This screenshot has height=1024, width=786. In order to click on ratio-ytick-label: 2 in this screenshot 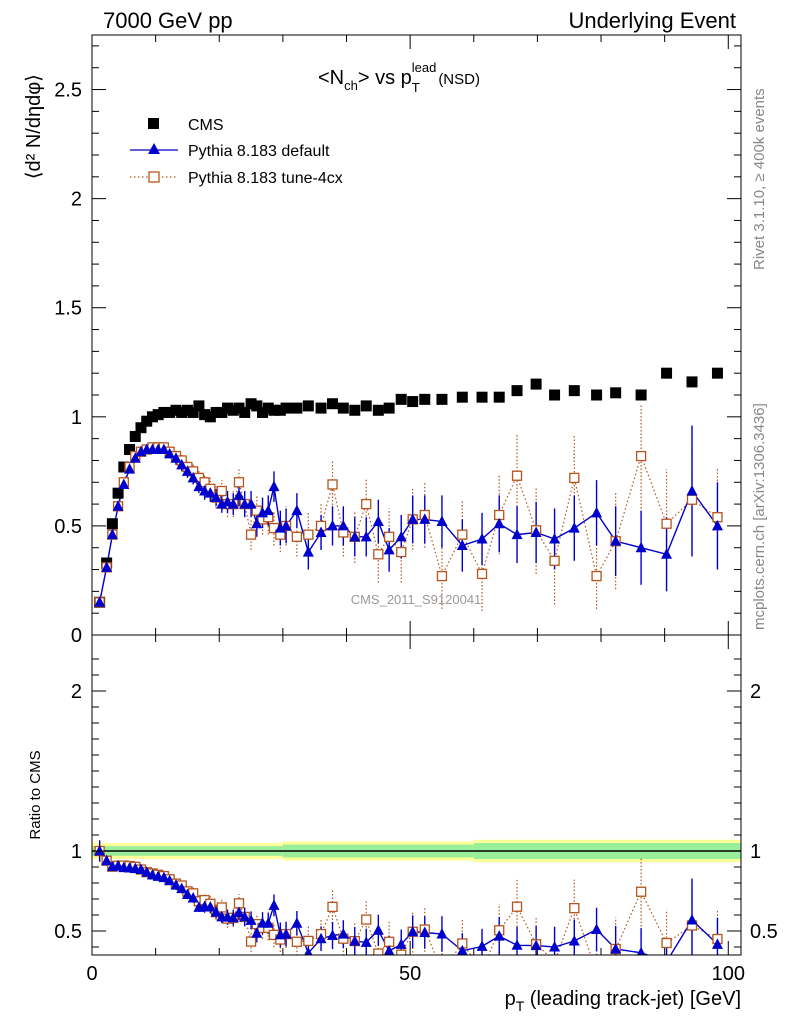, I will do `click(76, 692)`.